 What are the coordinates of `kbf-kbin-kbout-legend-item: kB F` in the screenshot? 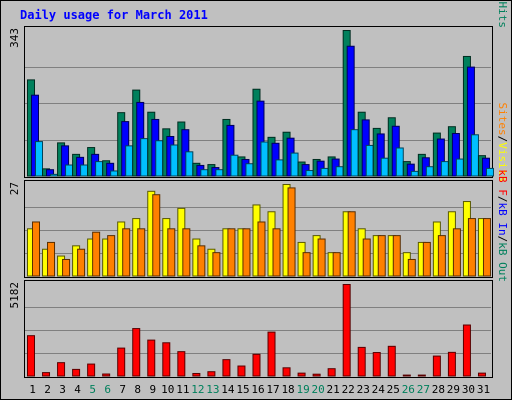 It's located at (502, 182).